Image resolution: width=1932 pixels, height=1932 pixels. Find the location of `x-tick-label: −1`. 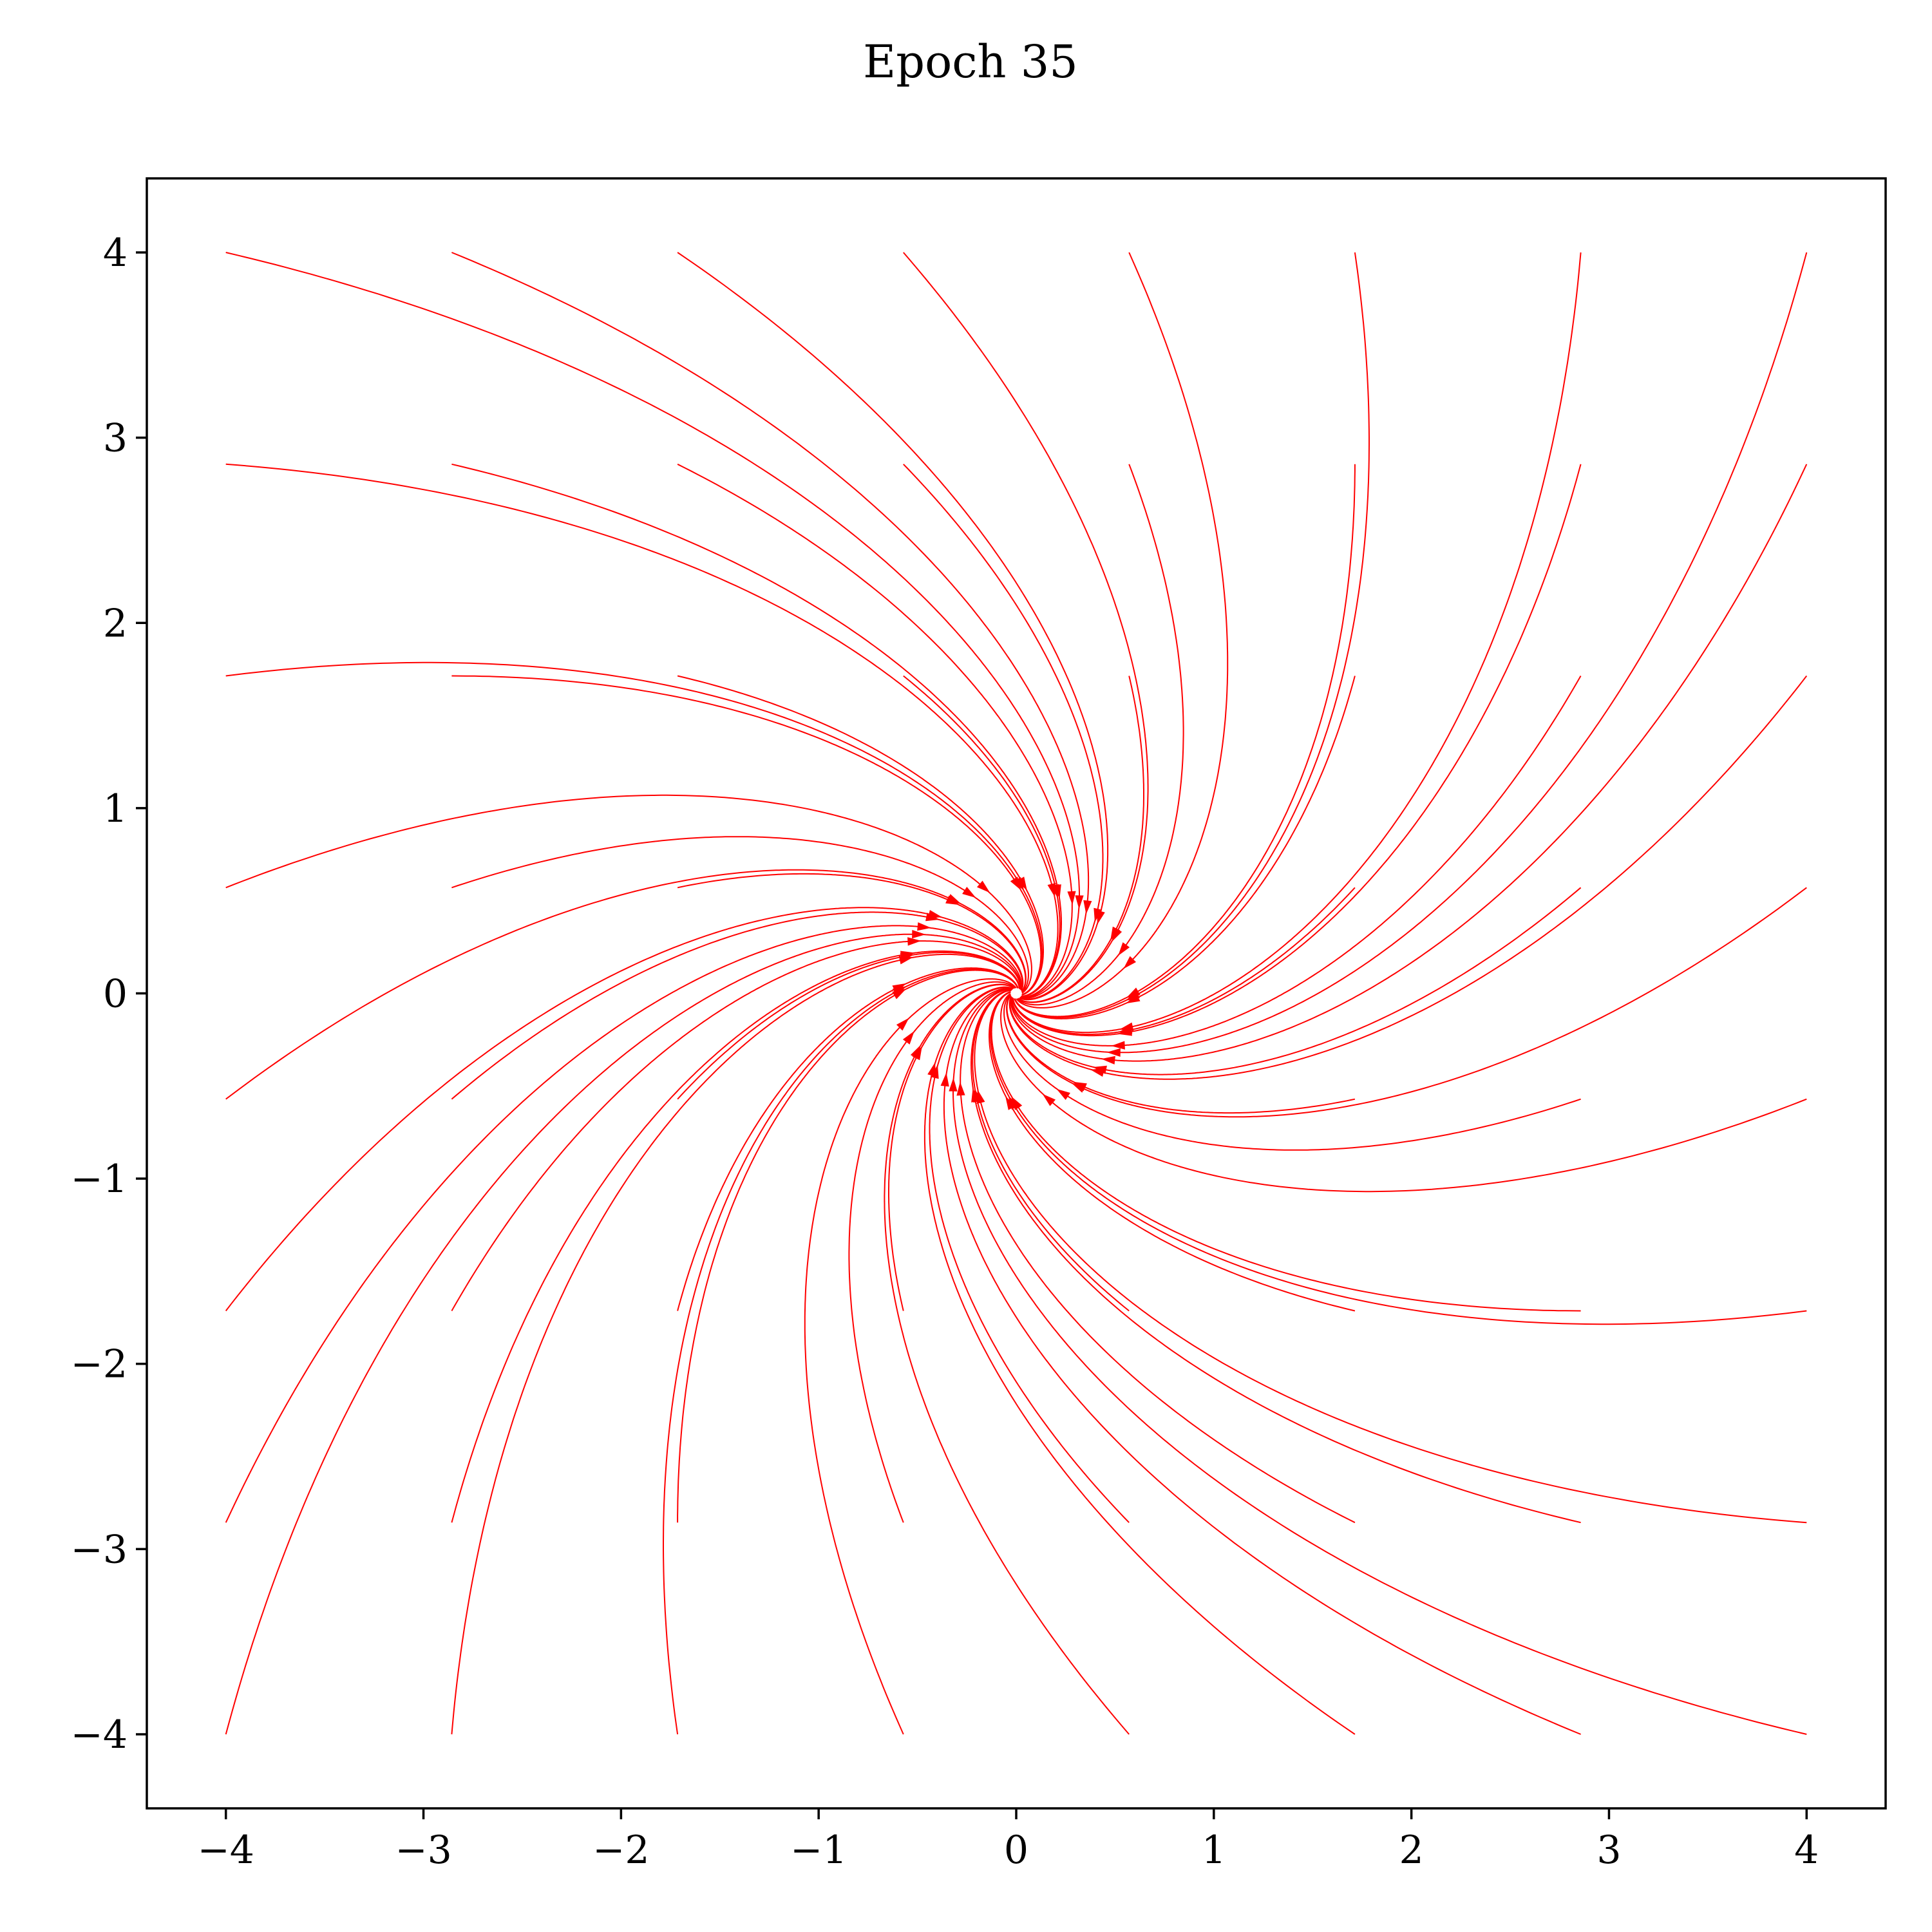

x-tick-label: −1 is located at coordinates (818, 1851).